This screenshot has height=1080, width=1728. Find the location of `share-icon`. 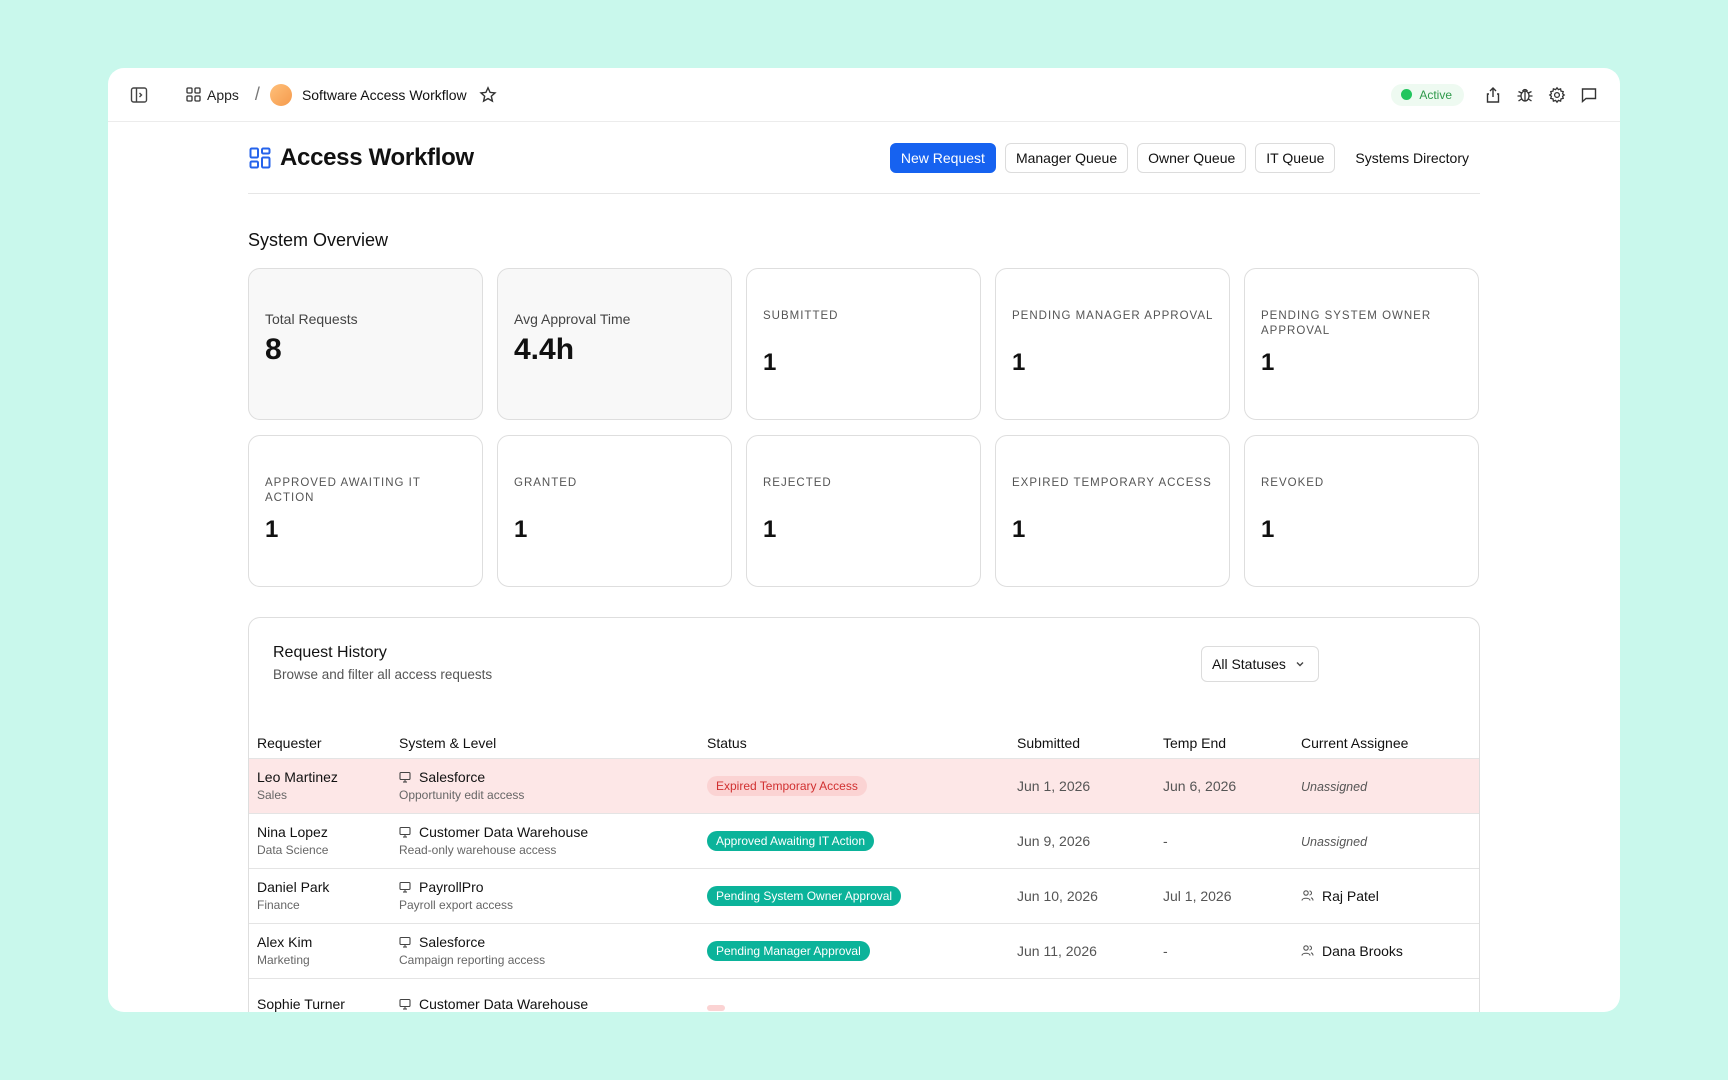

share-icon is located at coordinates (1493, 95).